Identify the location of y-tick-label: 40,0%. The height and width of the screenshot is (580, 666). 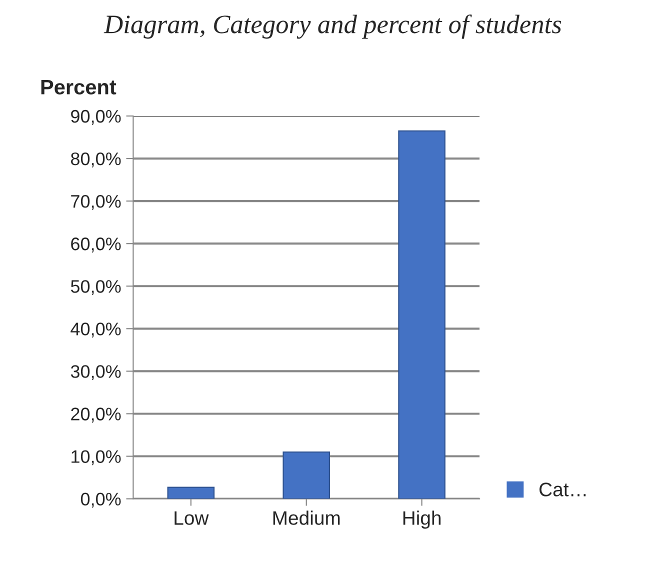
(95, 330).